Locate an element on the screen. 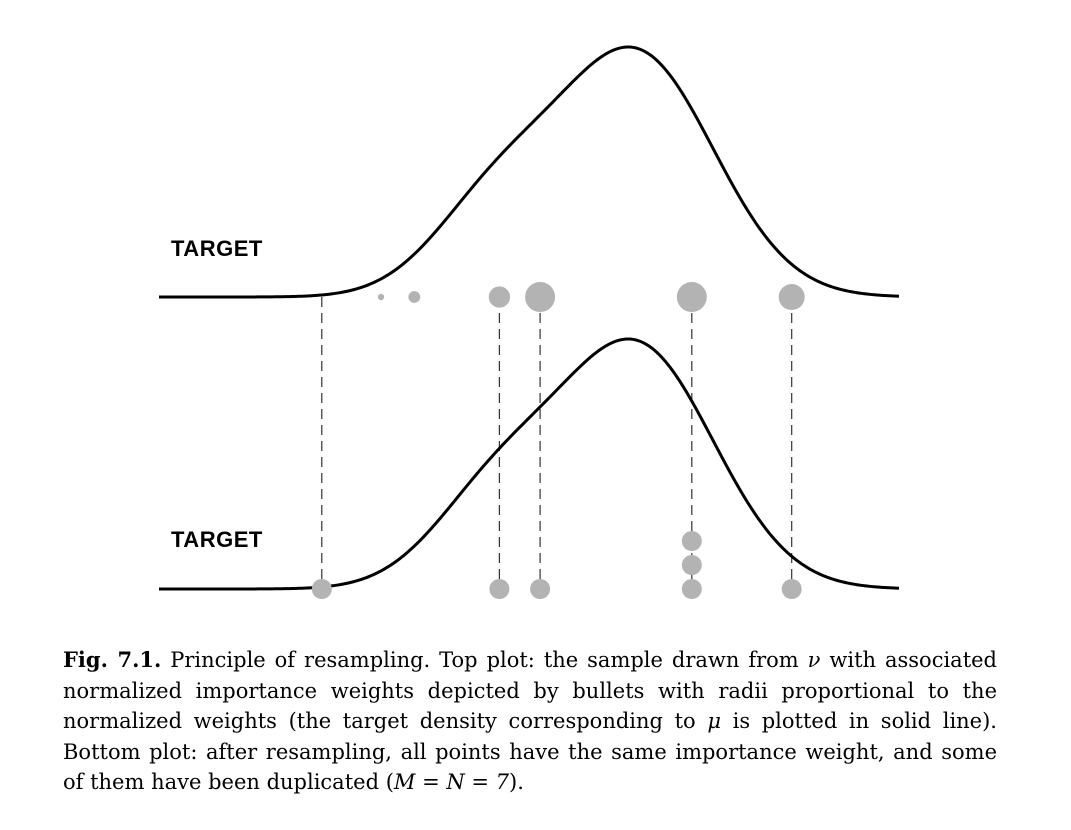 The width and height of the screenshot is (1071, 830). weighted-samples-top is located at coordinates (591, 297).